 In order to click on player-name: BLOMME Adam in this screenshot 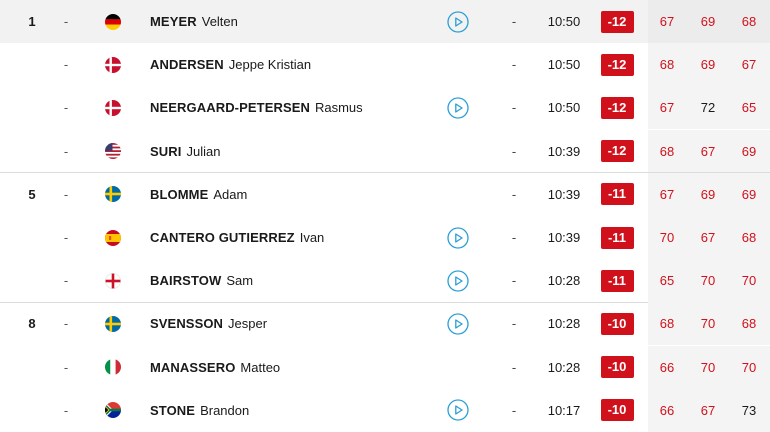, I will do `click(290, 194)`.